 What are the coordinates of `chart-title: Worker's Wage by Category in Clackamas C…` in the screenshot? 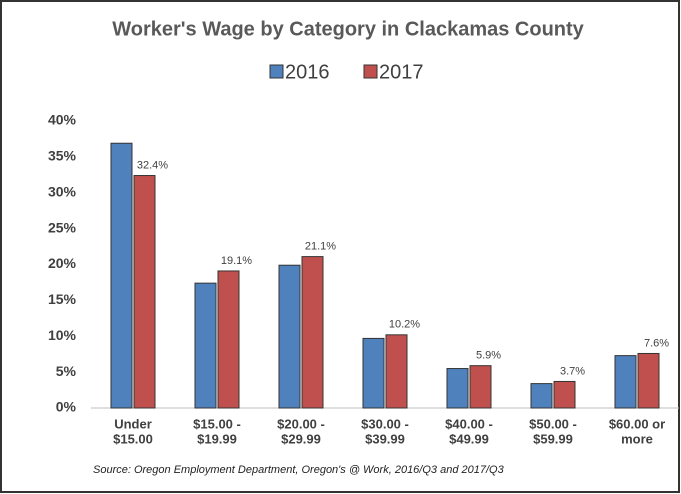 It's located at (348, 29).